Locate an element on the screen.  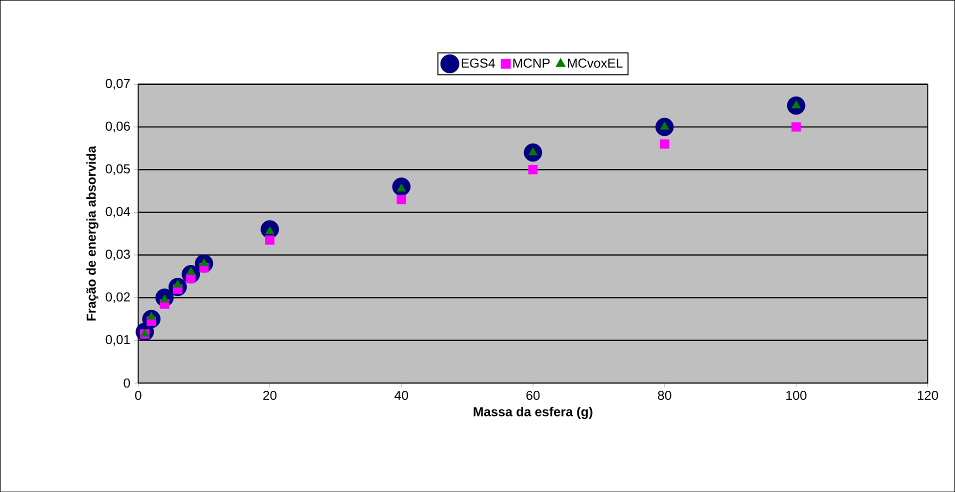
legend-label: MCvoxEL is located at coordinates (595, 63).